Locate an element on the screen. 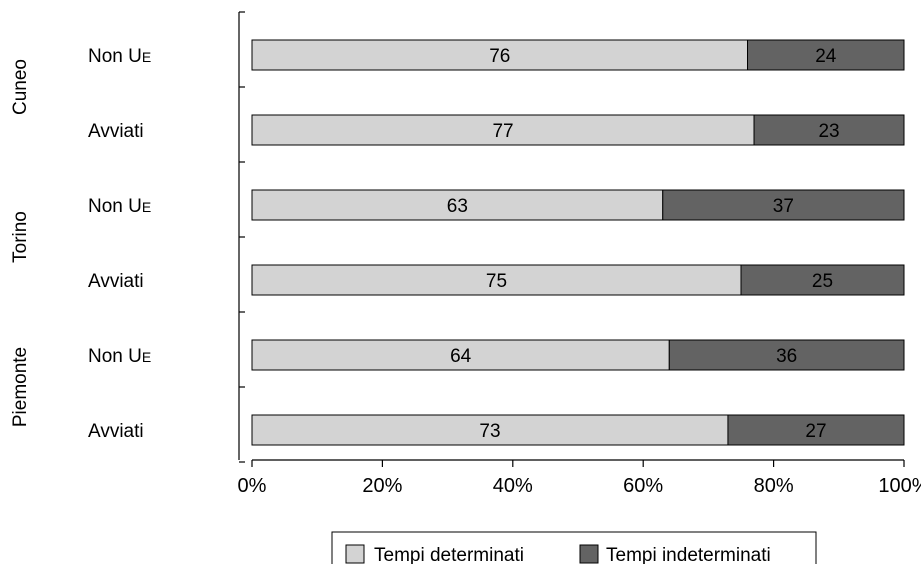 Image resolution: width=921 pixels, height=564 pixels. x-tick-label: 0% is located at coordinates (252, 486).